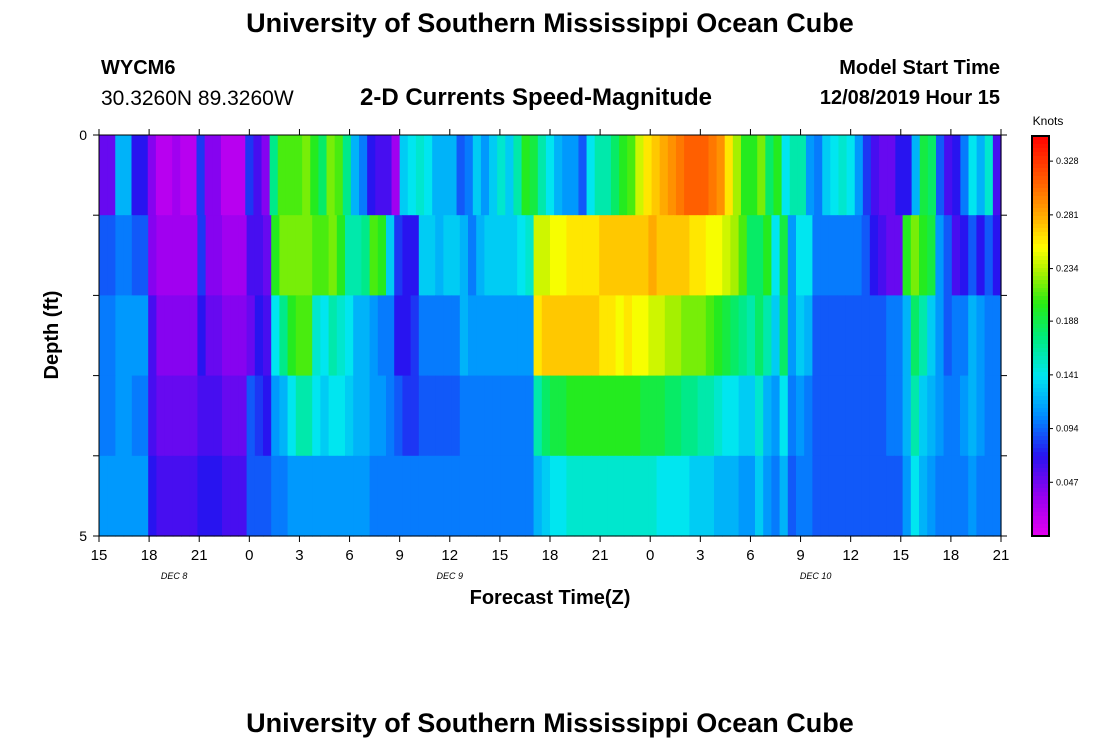 Image resolution: width=1100 pixels, height=750 pixels. Describe the element at coordinates (1067, 375) in the screenshot. I see `colorbar-tick-label: 0.141` at that location.